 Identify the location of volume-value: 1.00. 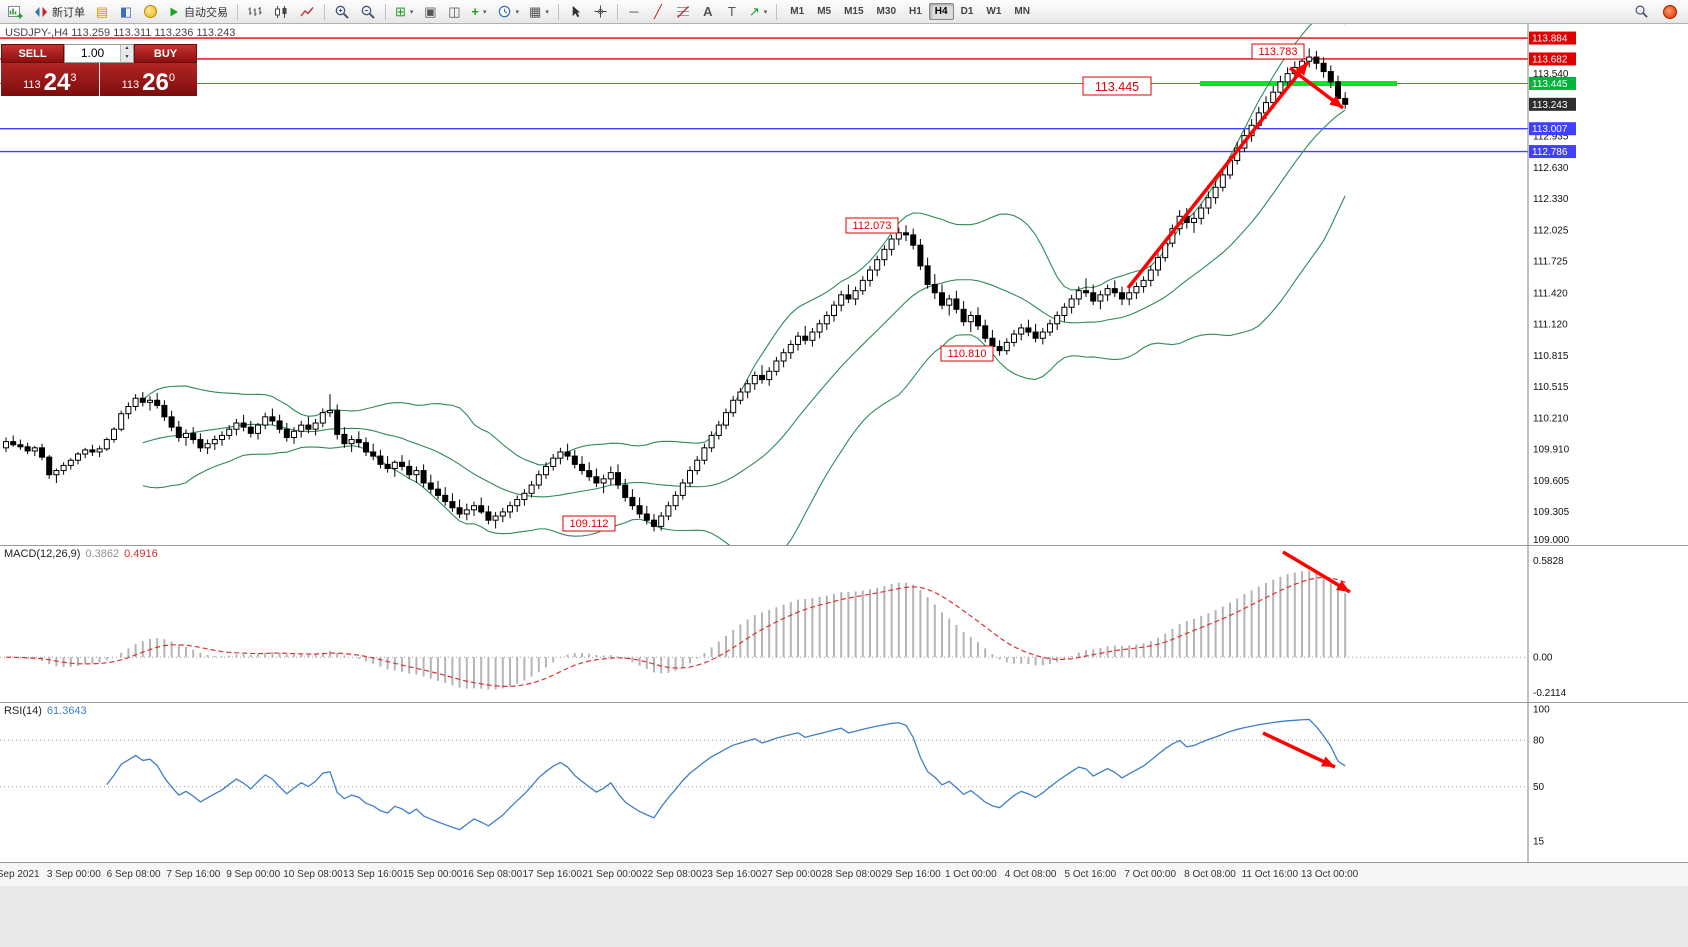
(92, 53).